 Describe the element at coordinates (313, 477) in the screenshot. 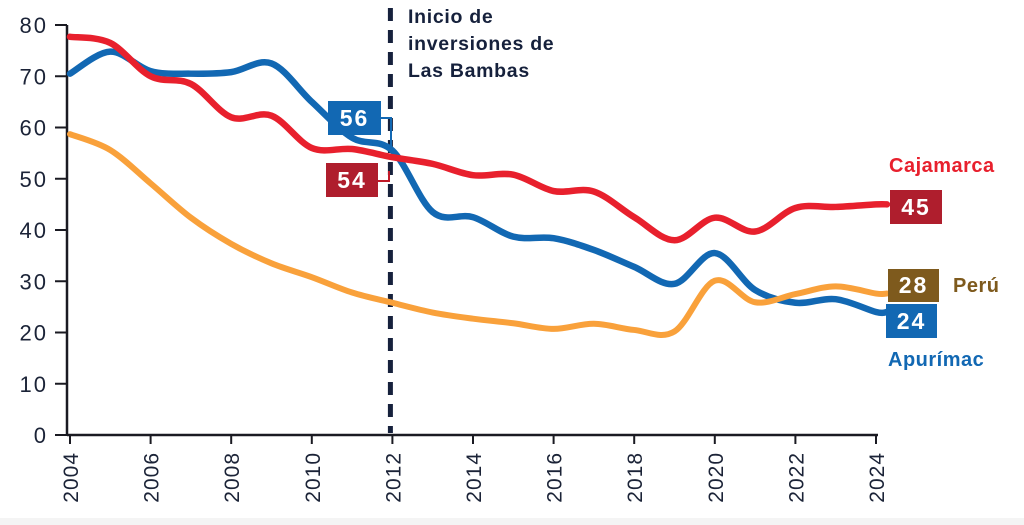

I see `x-tick-label: 2010` at that location.